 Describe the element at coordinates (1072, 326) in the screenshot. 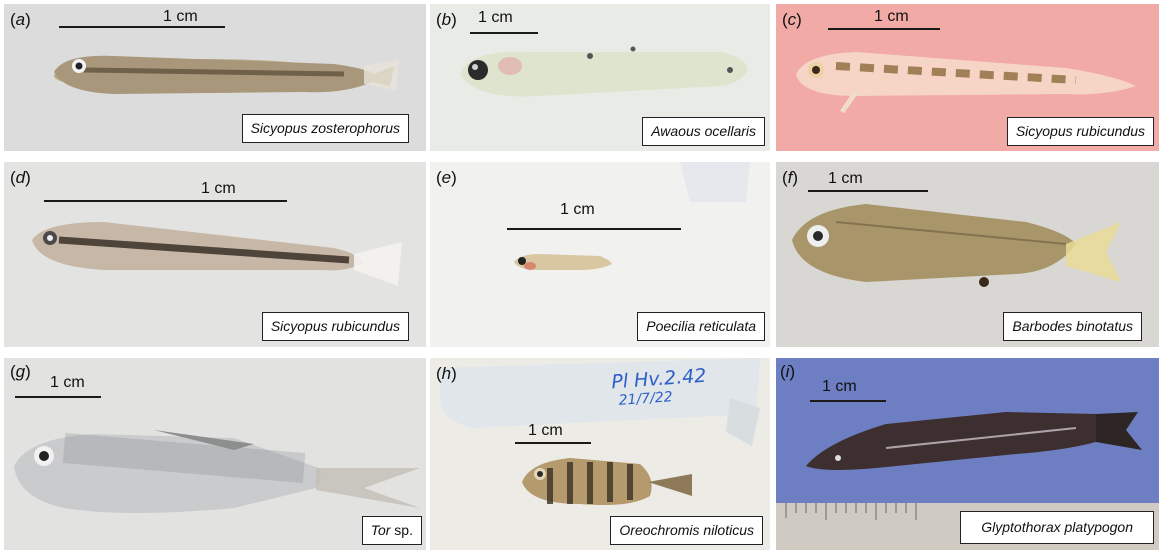

I see `species-label: Barbodes binotatus` at that location.